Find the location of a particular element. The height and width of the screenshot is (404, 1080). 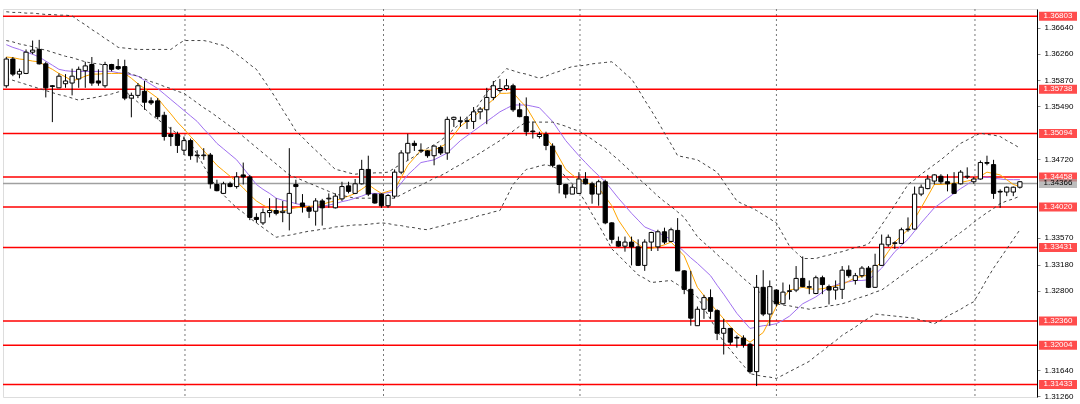

ref-line-label: 1.35094 is located at coordinates (1058, 133).